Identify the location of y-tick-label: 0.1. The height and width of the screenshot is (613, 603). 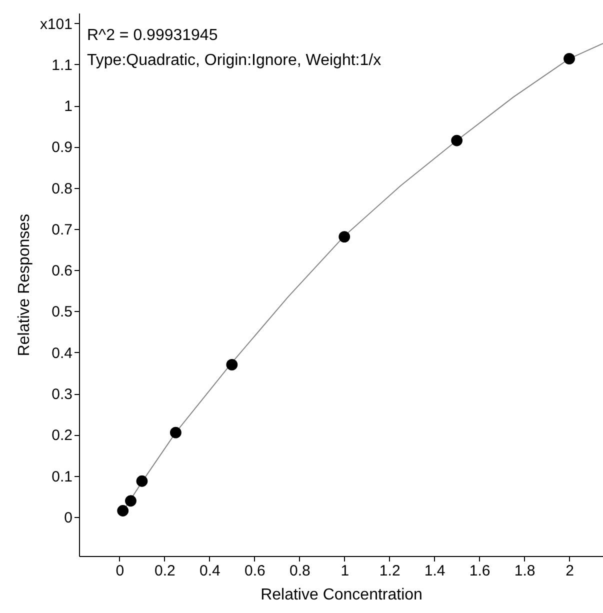
(62, 477).